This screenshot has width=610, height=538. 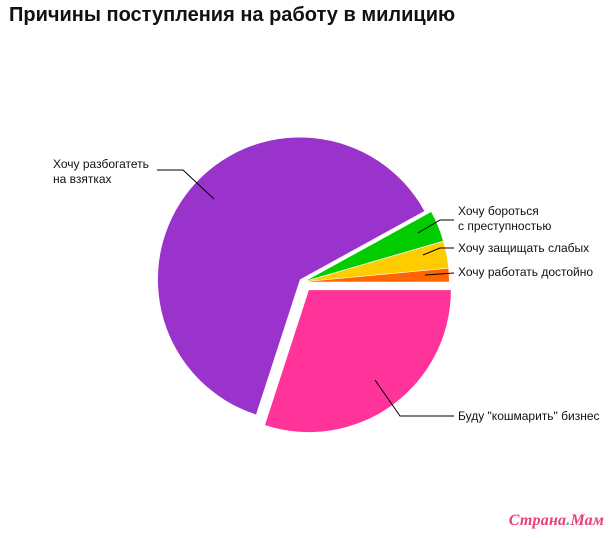 What do you see at coordinates (232, 15) in the screenshot?
I see `chart-title: Причины поступления на работу в милицию` at bounding box center [232, 15].